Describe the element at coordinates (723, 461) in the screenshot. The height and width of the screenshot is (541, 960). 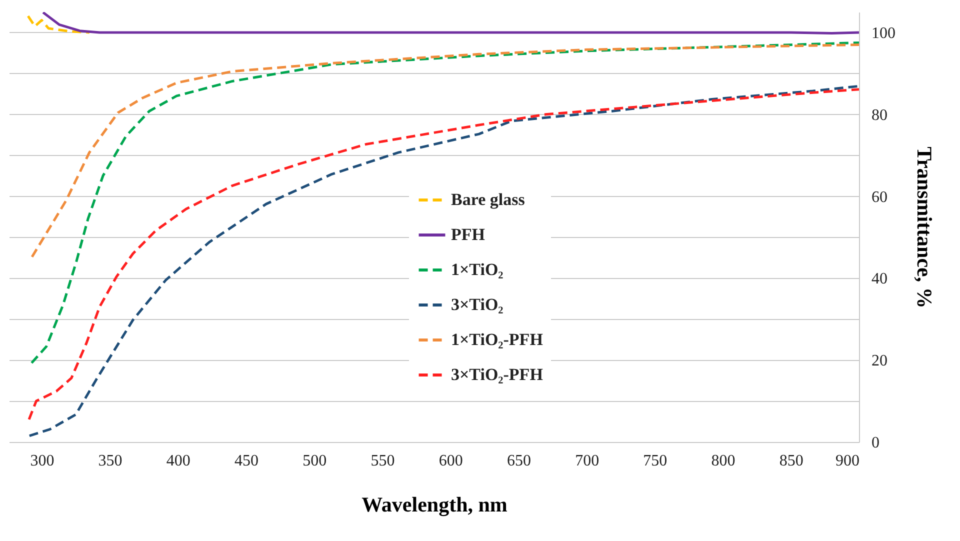
I see `x-tick-label: 800` at that location.